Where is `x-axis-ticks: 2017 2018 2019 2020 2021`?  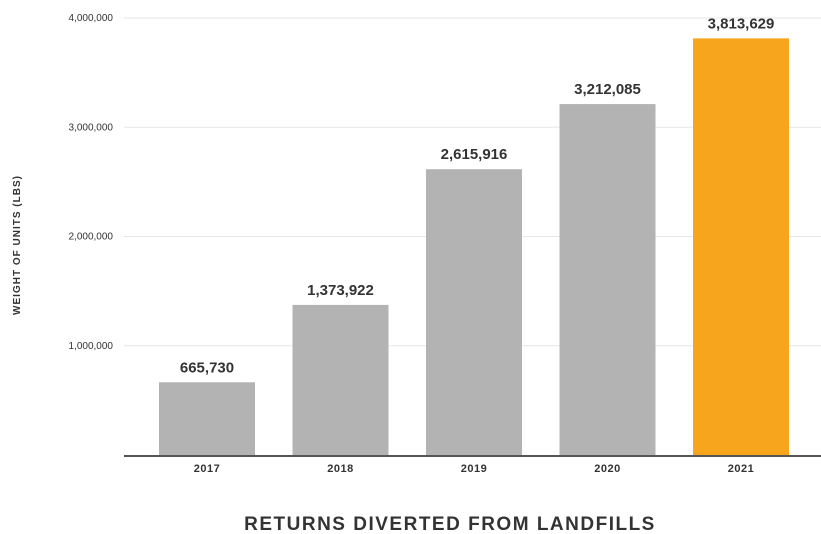 x-axis-ticks: 2017 2018 2019 2020 2021 is located at coordinates (474, 469).